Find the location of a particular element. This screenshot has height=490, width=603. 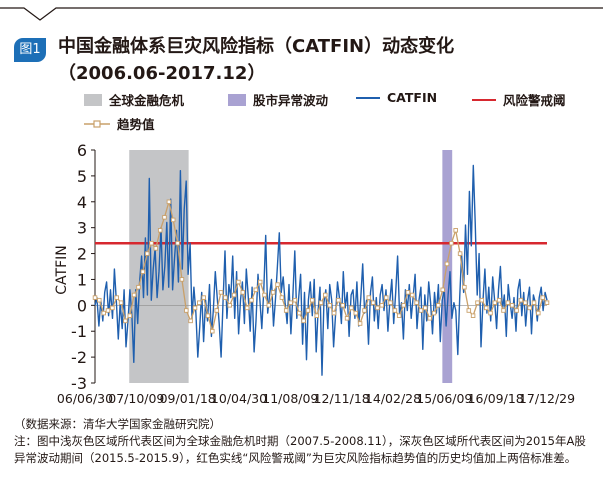

y-axis-label: CATFIN is located at coordinates (62, 269).